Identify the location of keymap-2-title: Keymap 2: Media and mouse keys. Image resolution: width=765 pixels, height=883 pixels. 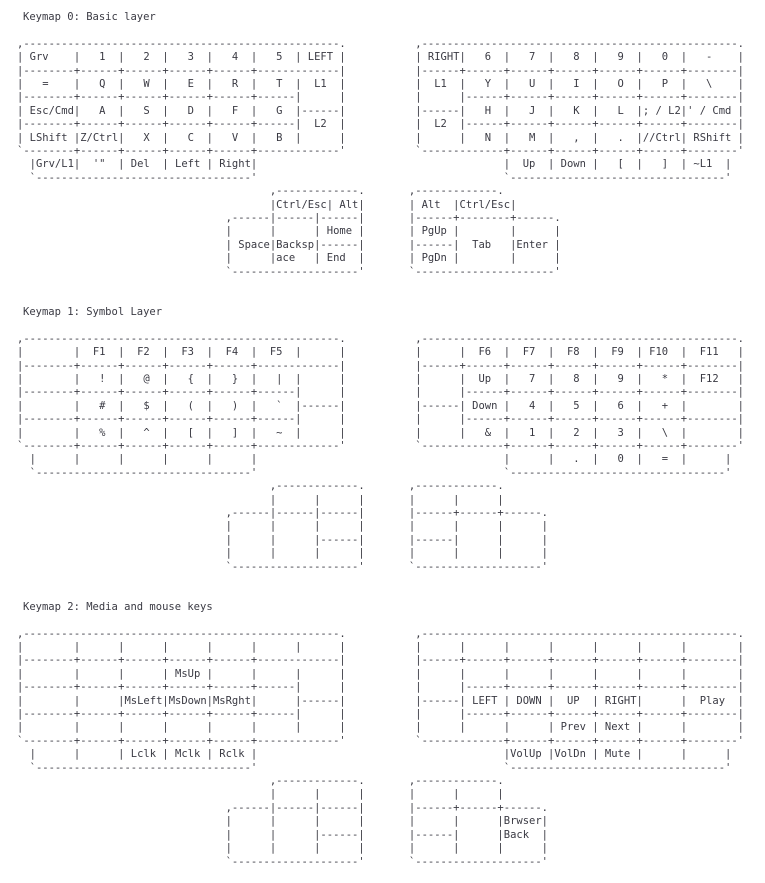
(118, 606).